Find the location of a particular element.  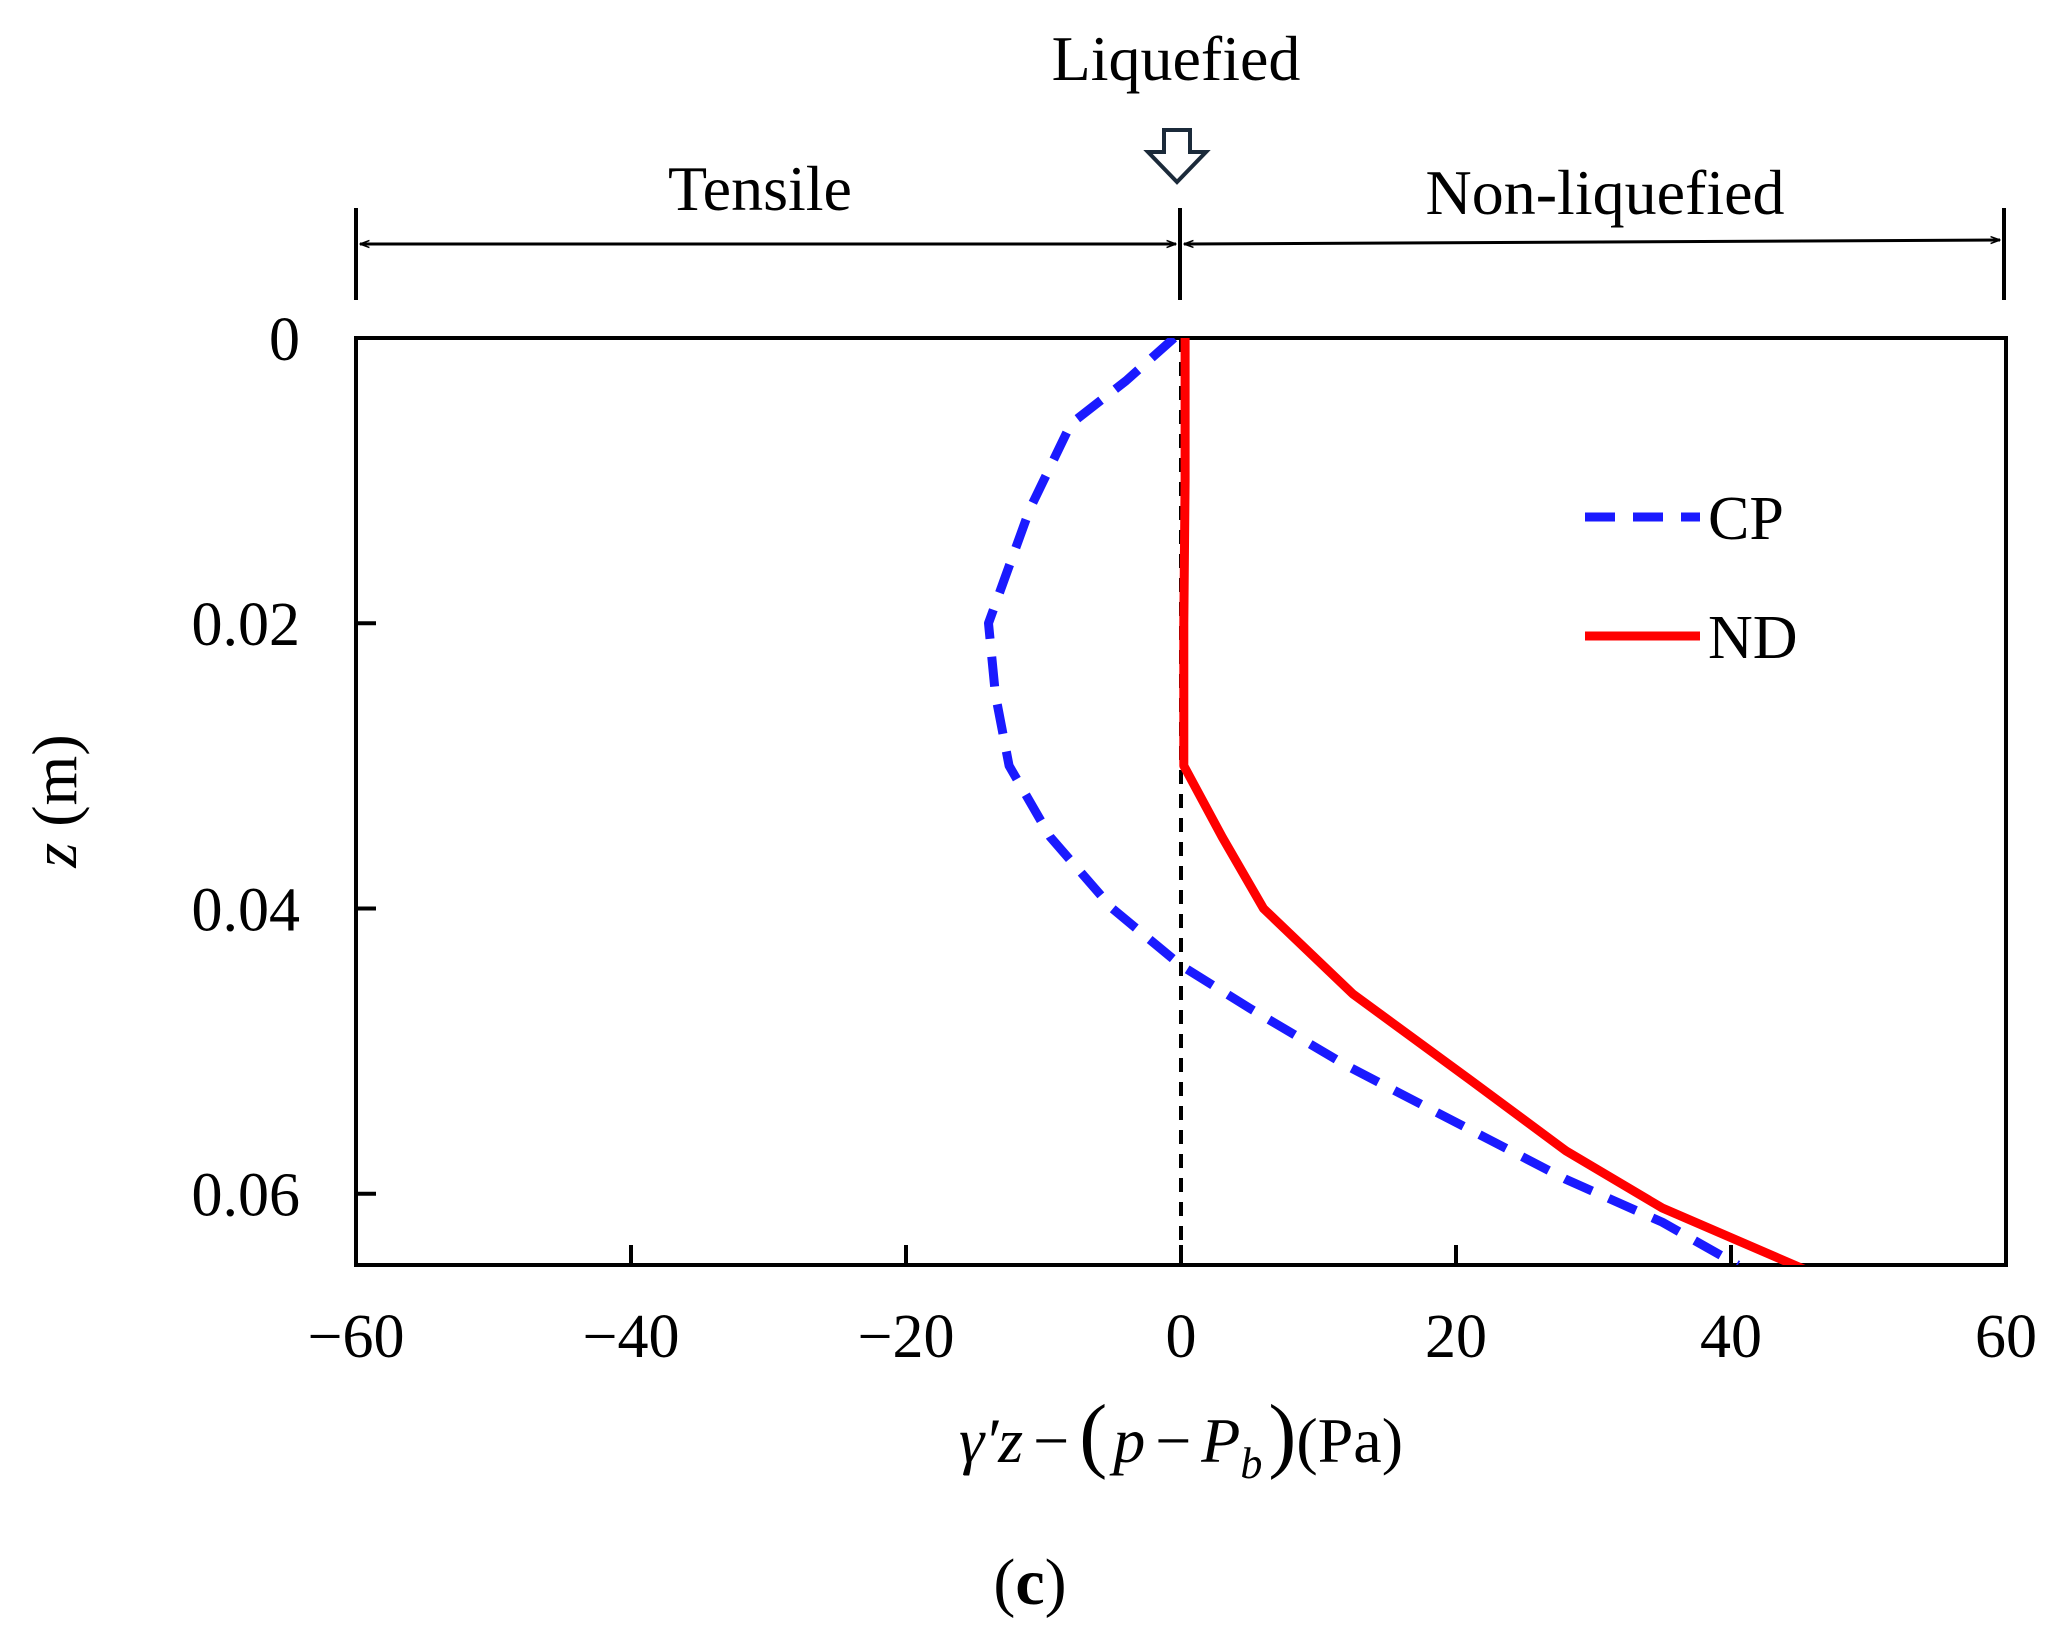

x-tick-label: 0 is located at coordinates (1181, 1337).